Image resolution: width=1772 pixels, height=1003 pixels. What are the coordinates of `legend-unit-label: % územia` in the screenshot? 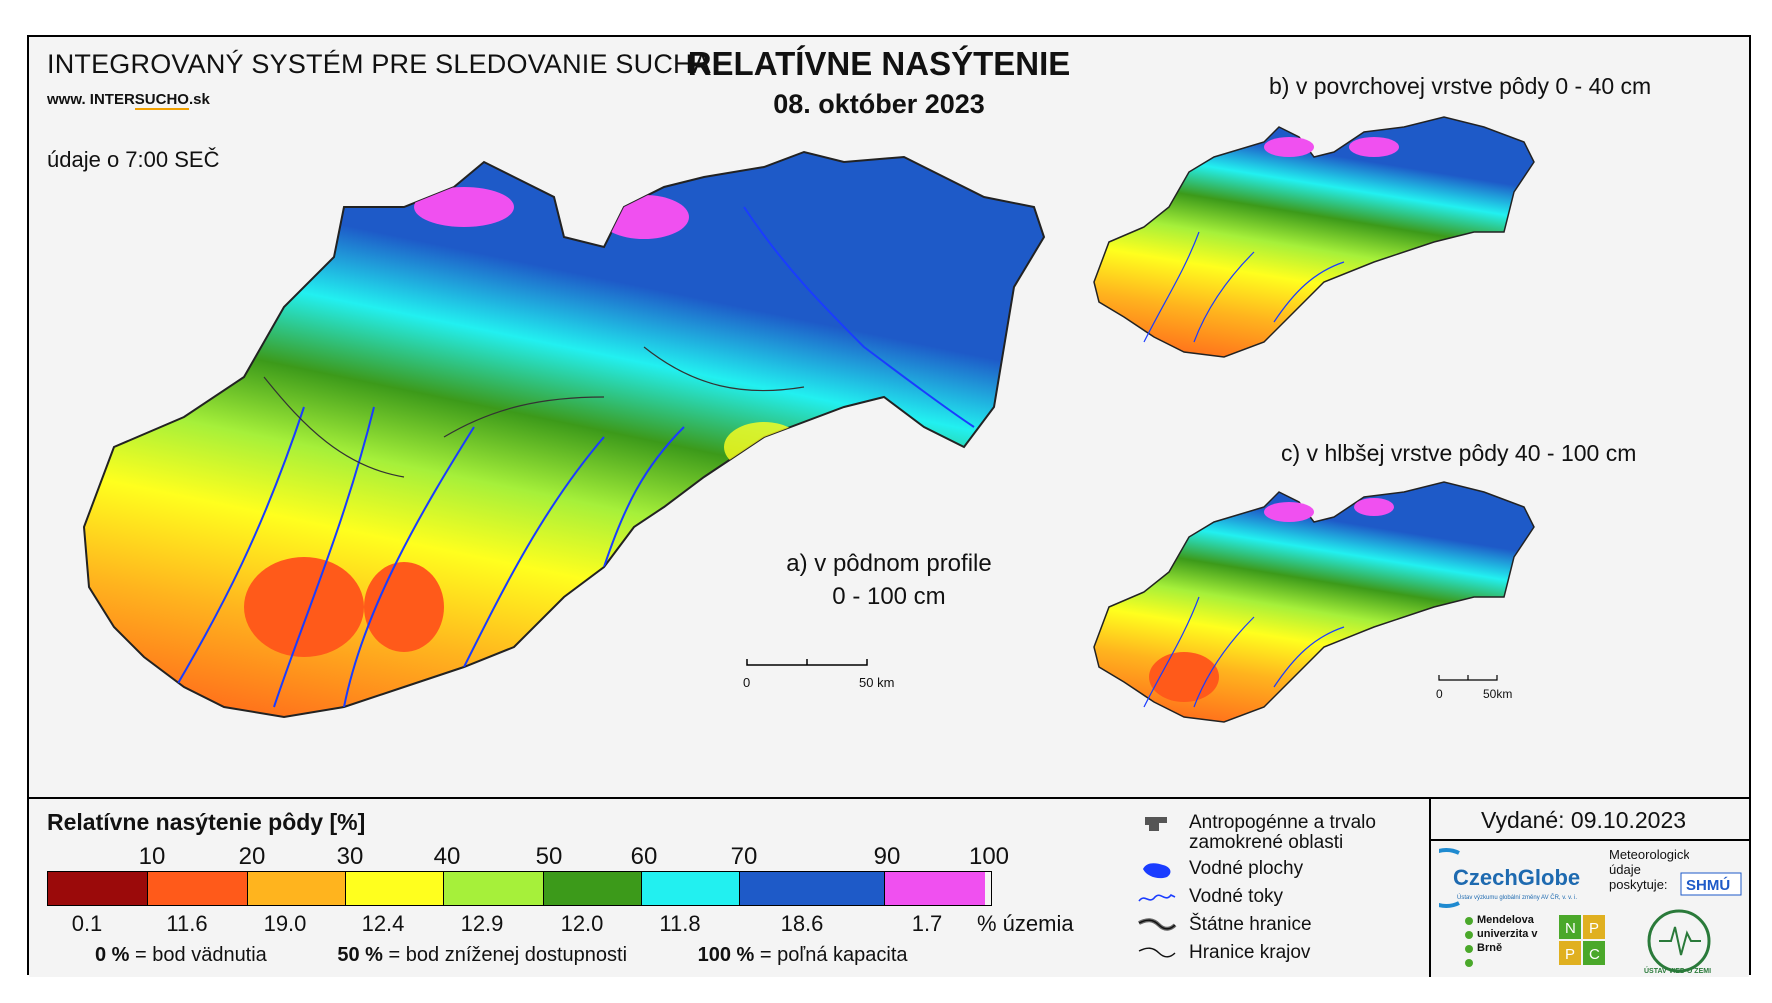 It's located at (1025, 923).